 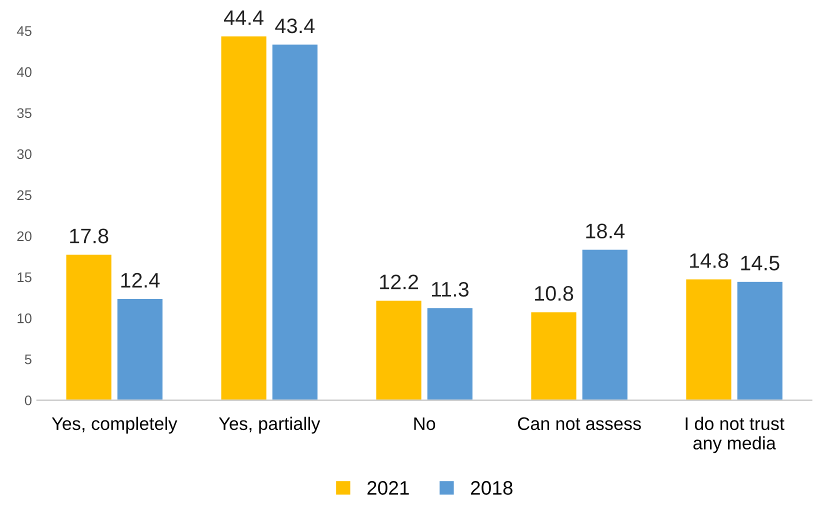 What do you see at coordinates (24, 236) in the screenshot?
I see `y-tick-label: 20` at bounding box center [24, 236].